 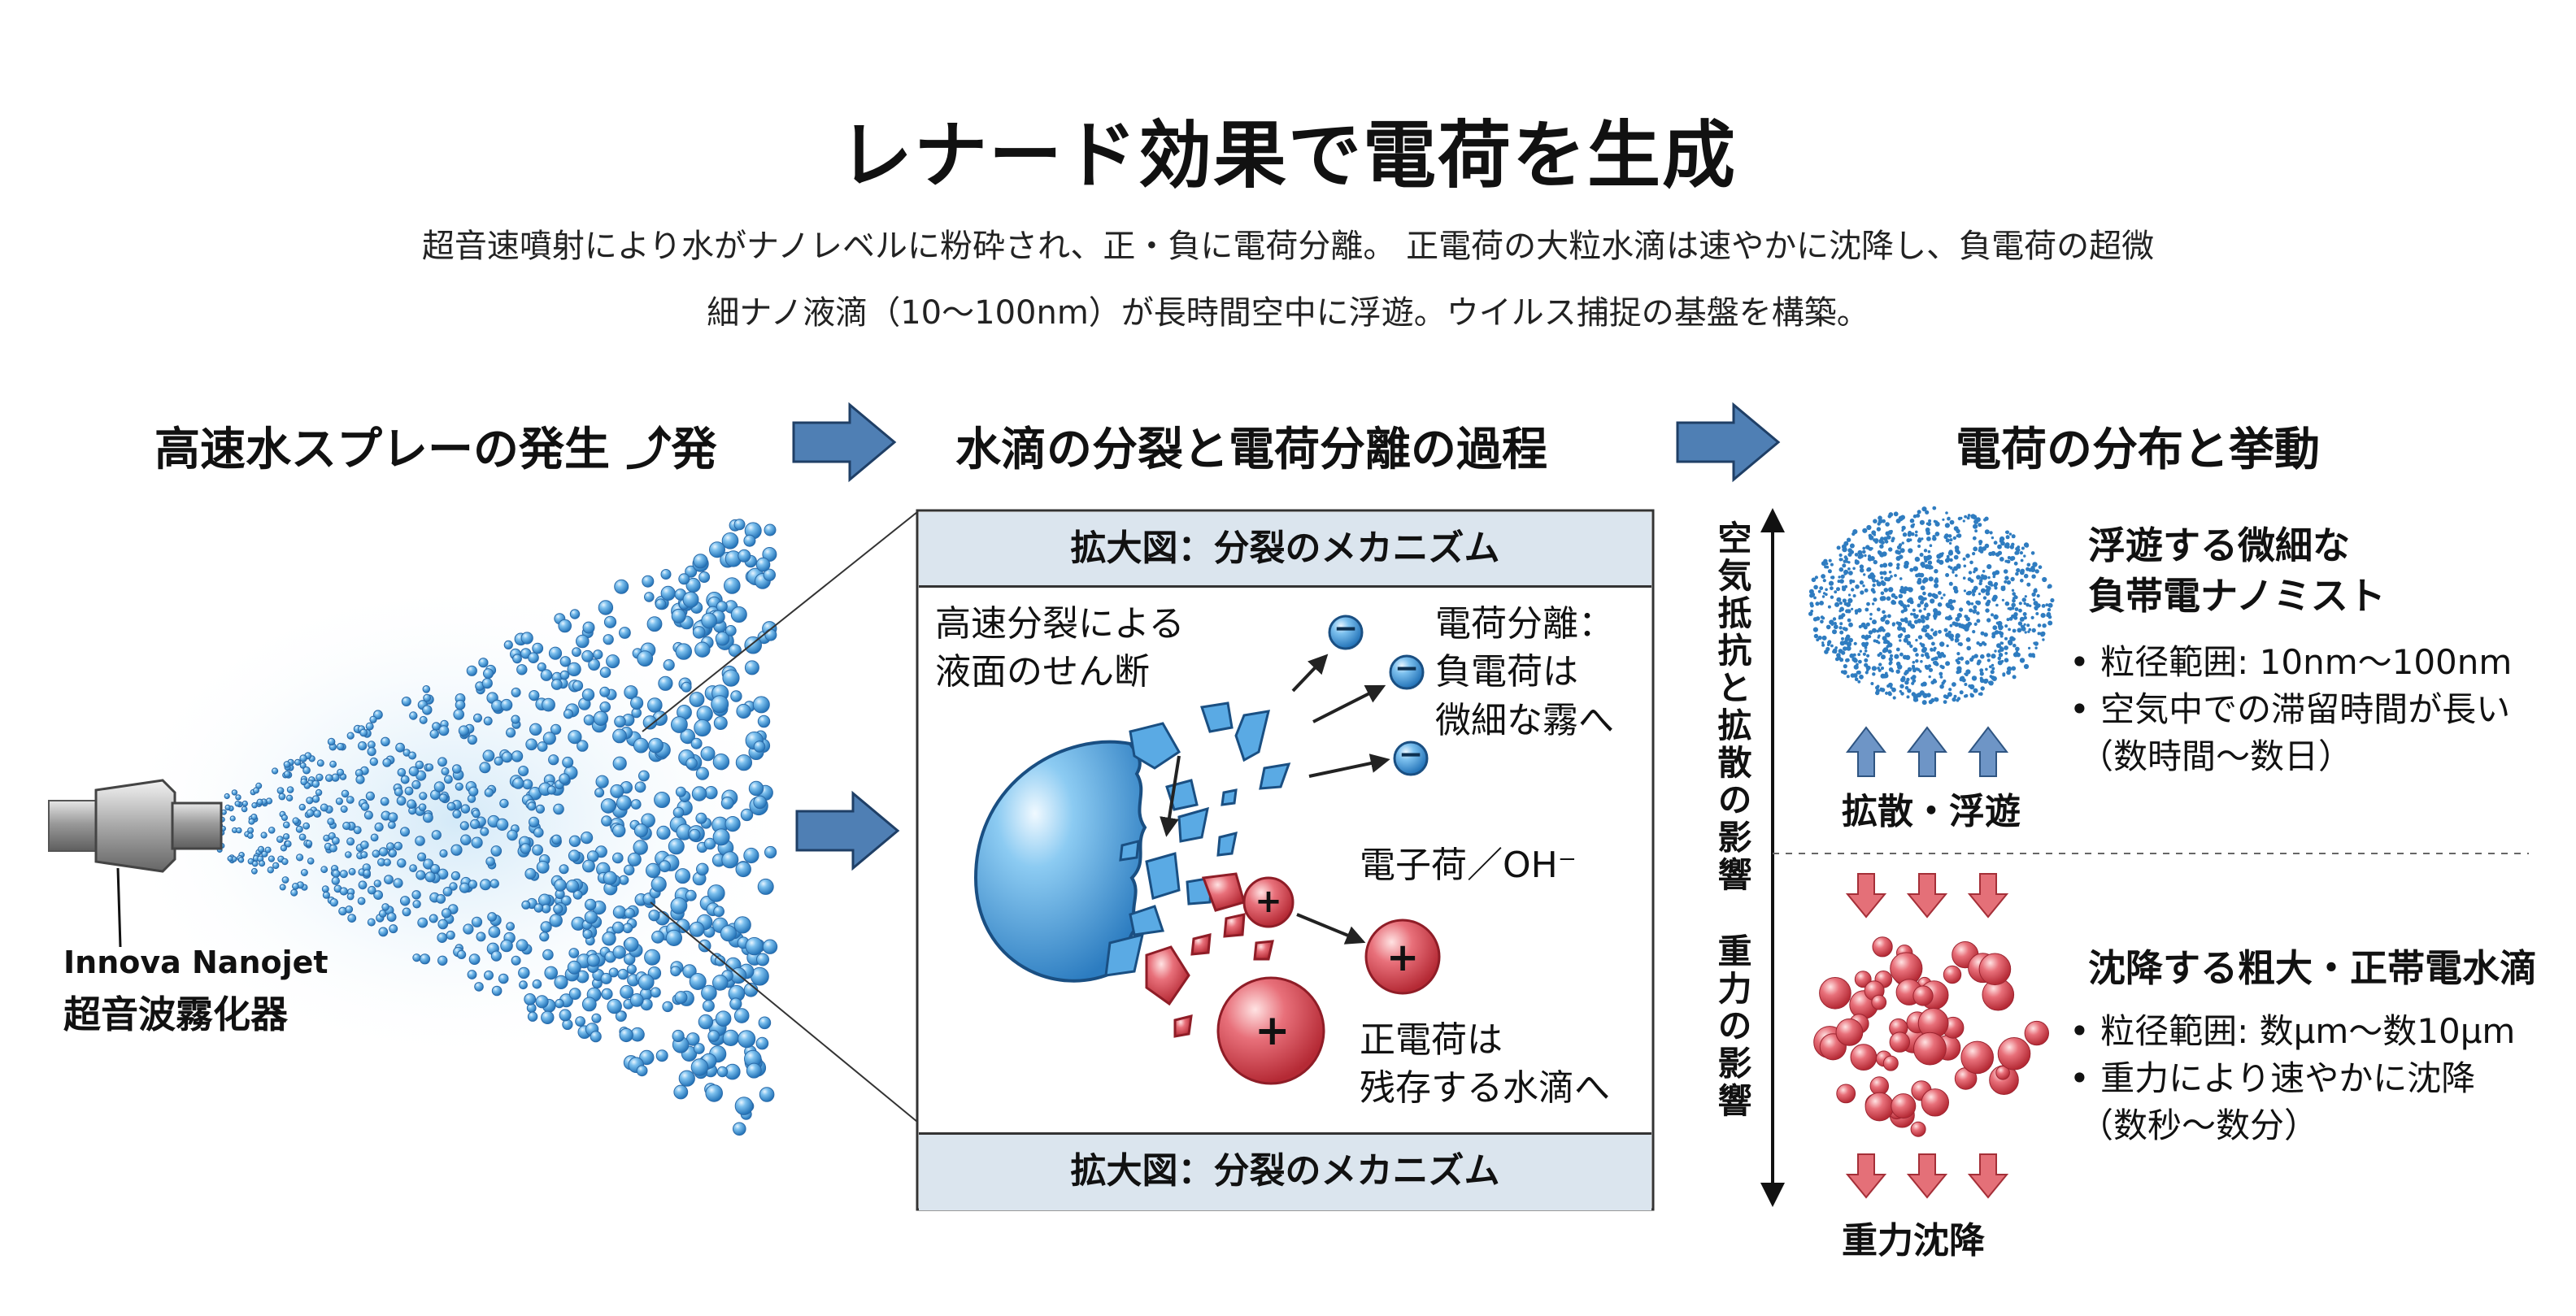 What do you see at coordinates (1268, 902) in the screenshot?
I see `positive-droplet` at bounding box center [1268, 902].